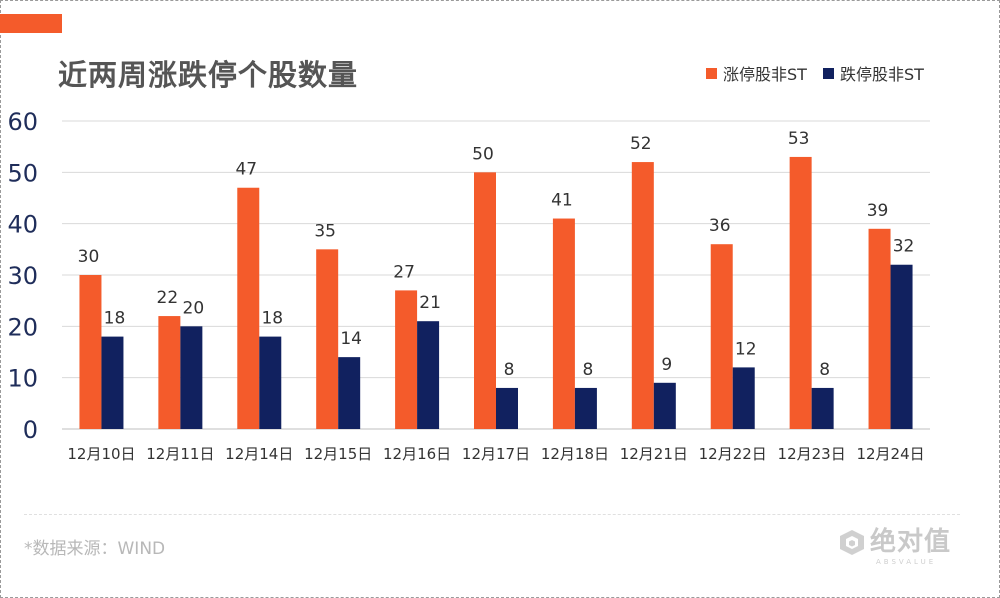 The image size is (1000, 598). I want to click on y-tick-label: 20, so click(22, 327).